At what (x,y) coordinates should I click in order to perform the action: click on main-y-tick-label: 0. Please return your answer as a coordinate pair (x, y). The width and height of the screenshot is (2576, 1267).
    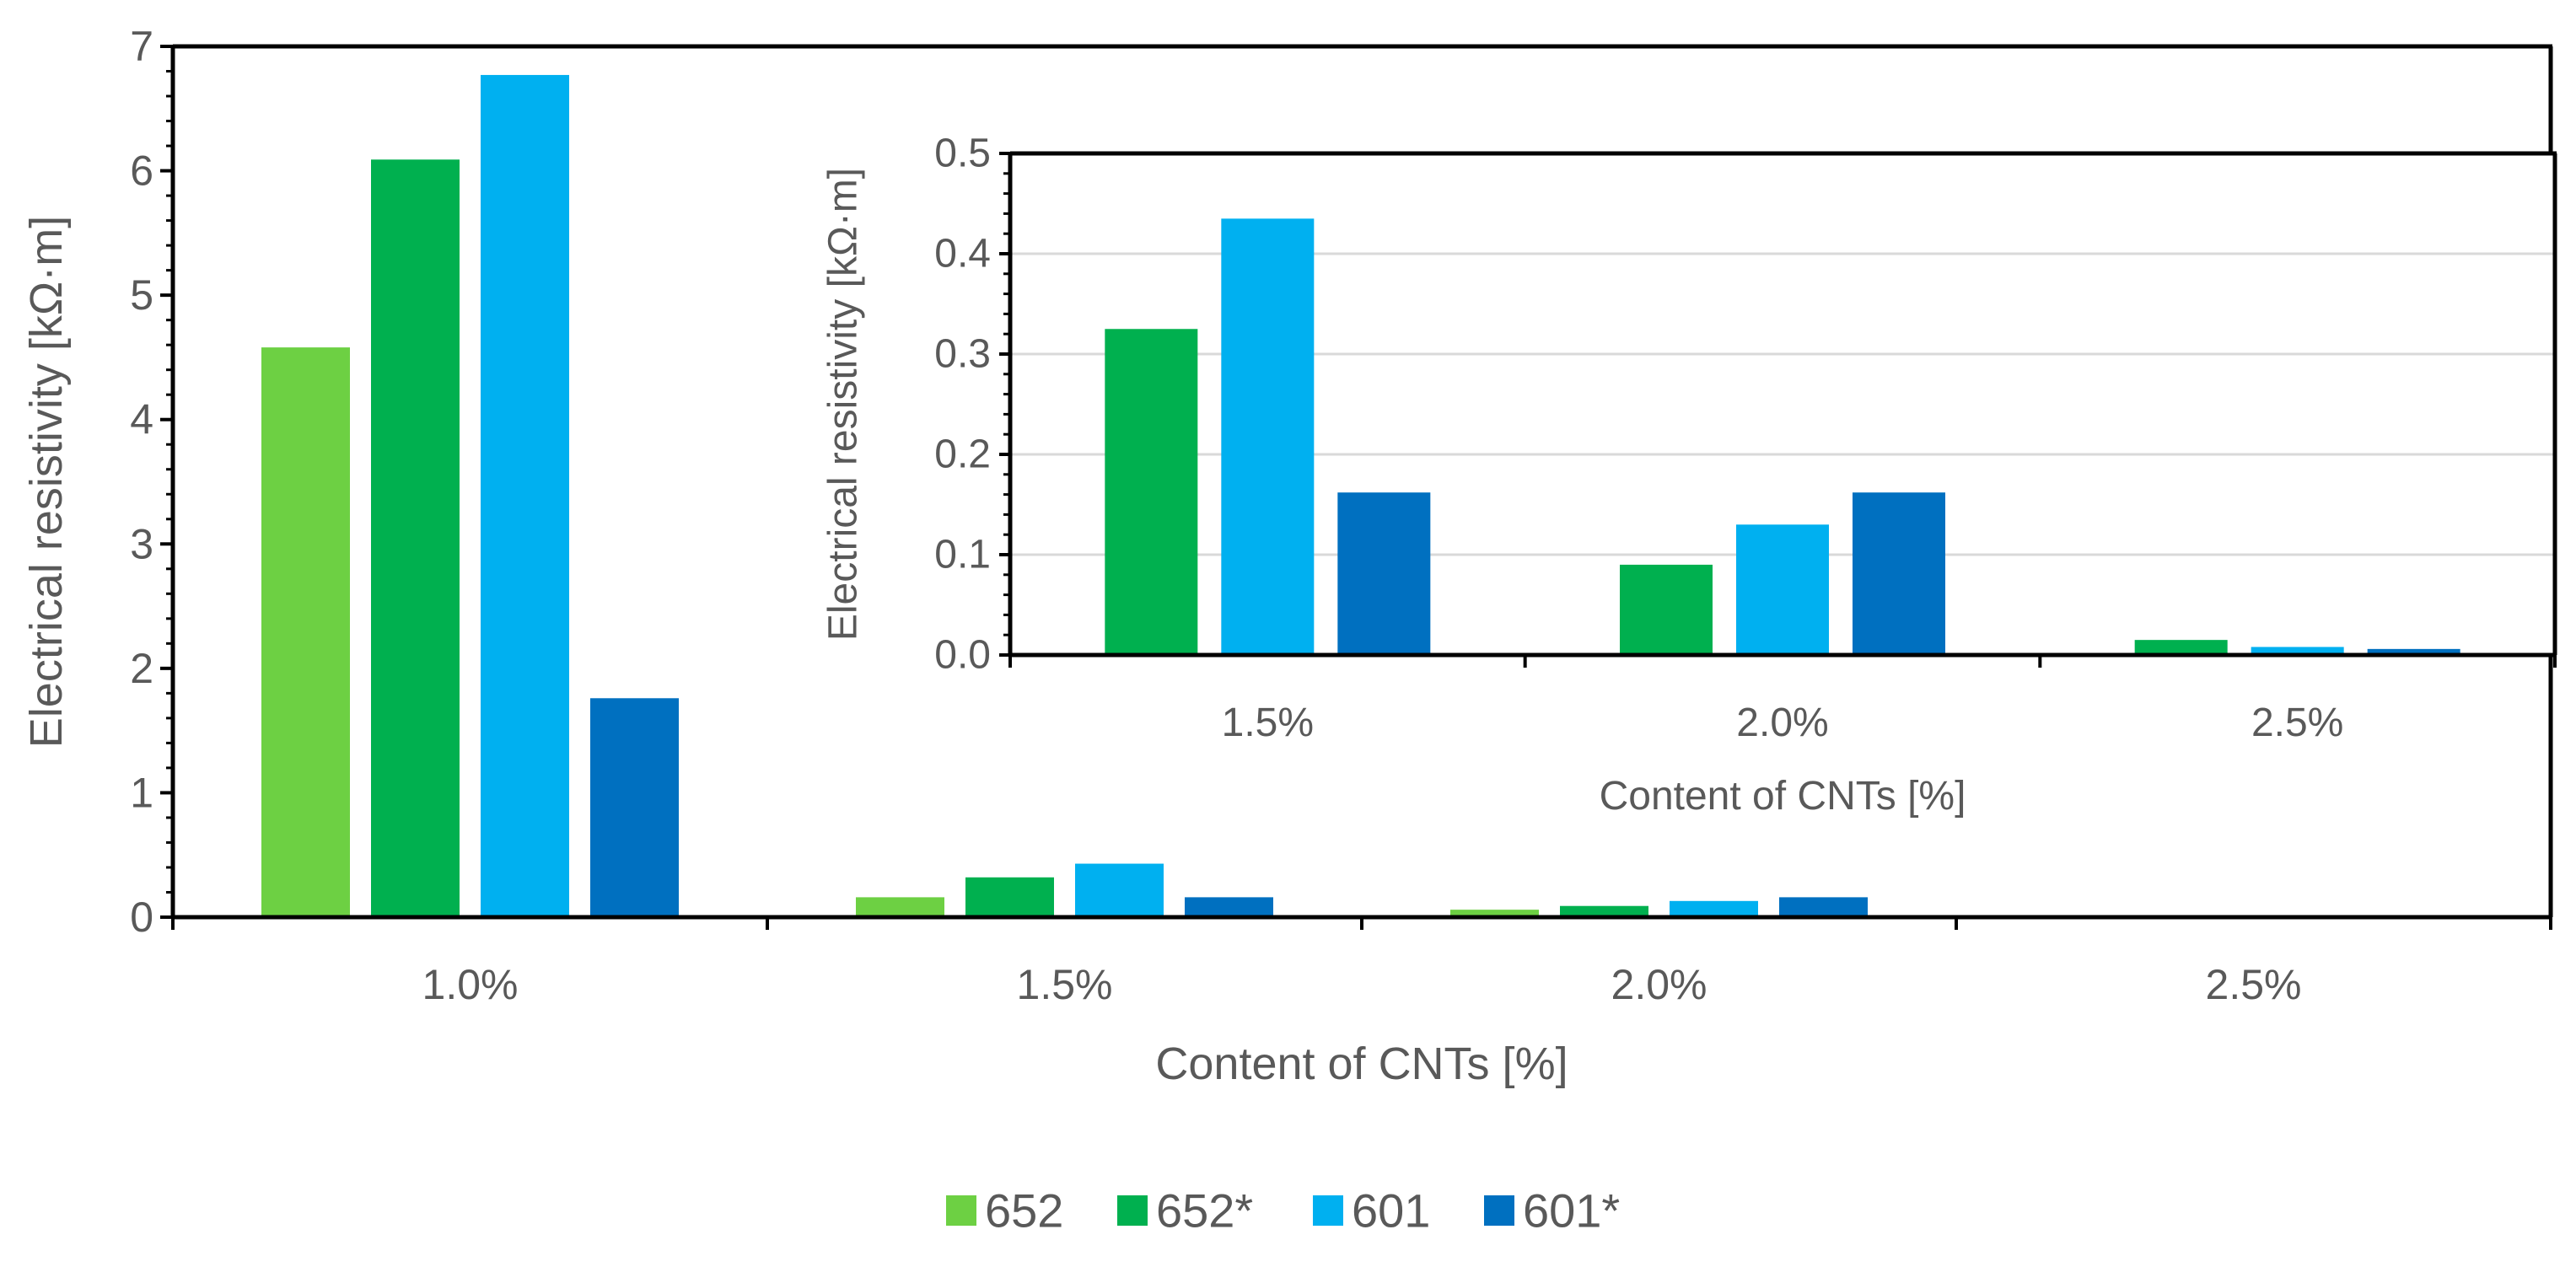
    Looking at the image, I should click on (141, 917).